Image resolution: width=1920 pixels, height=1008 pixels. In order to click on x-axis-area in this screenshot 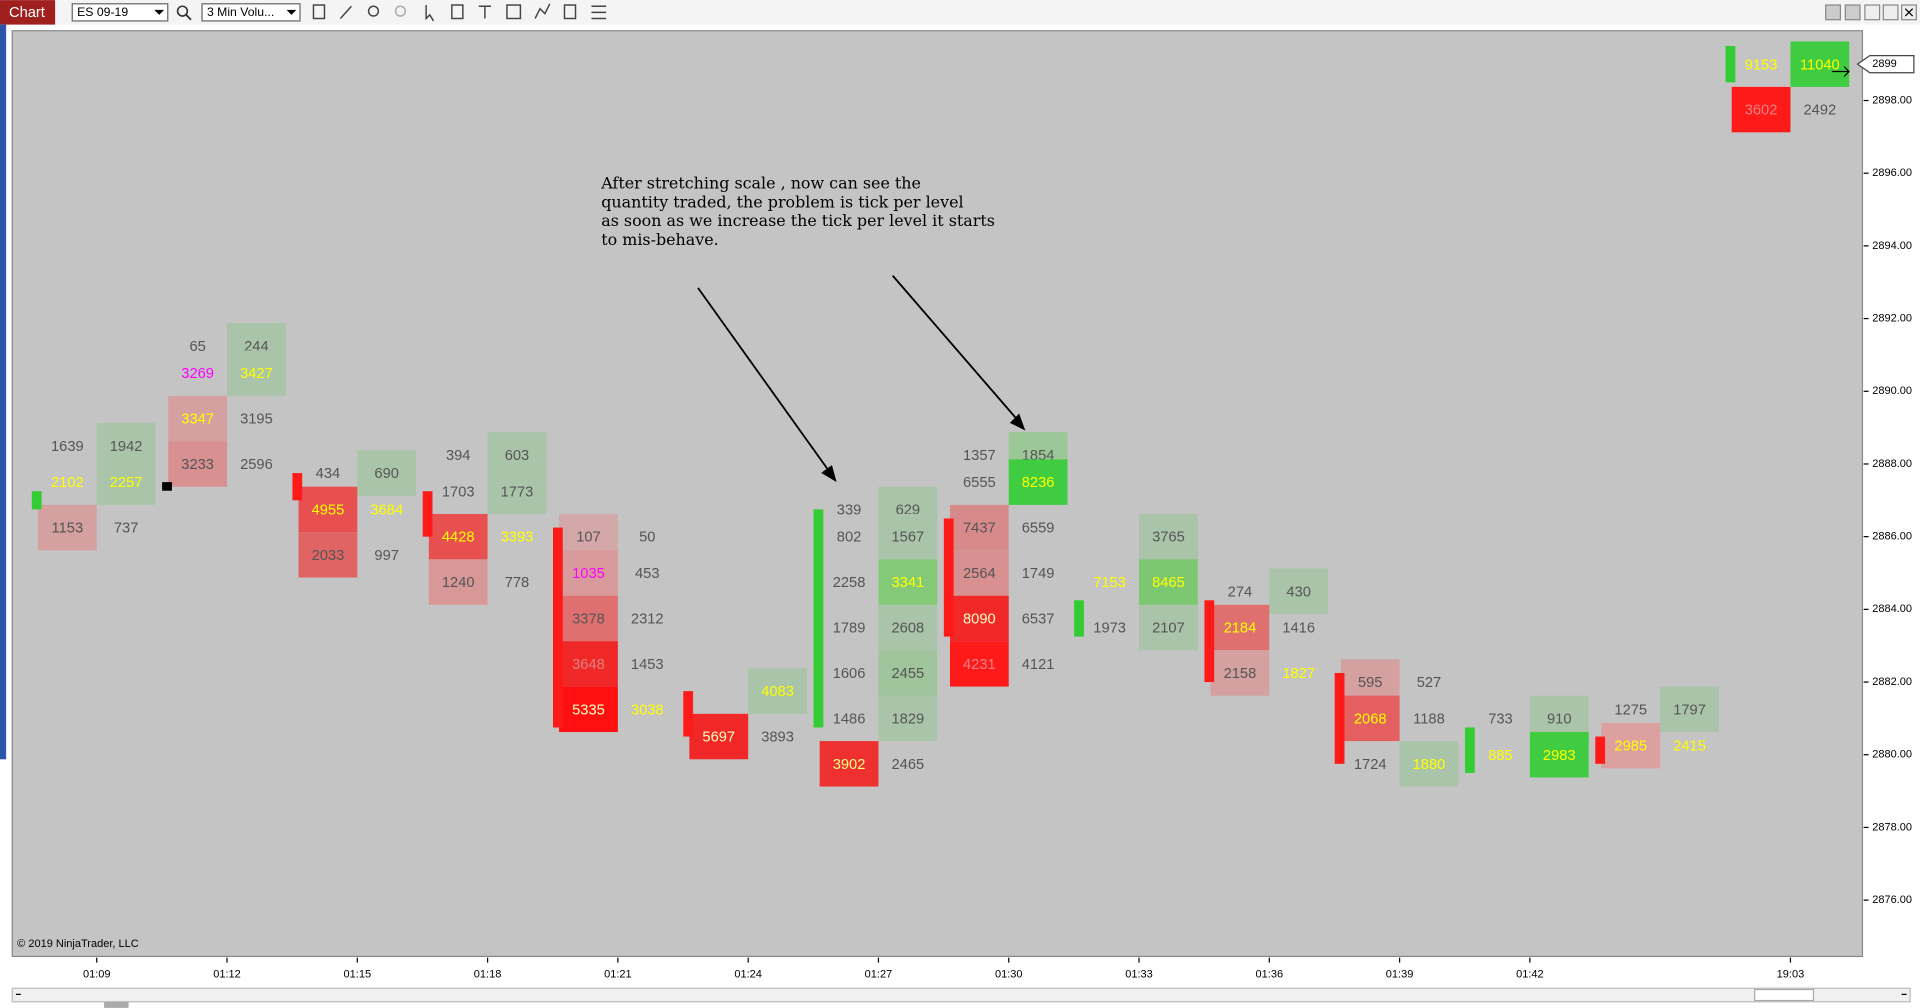, I will do `click(966, 972)`.